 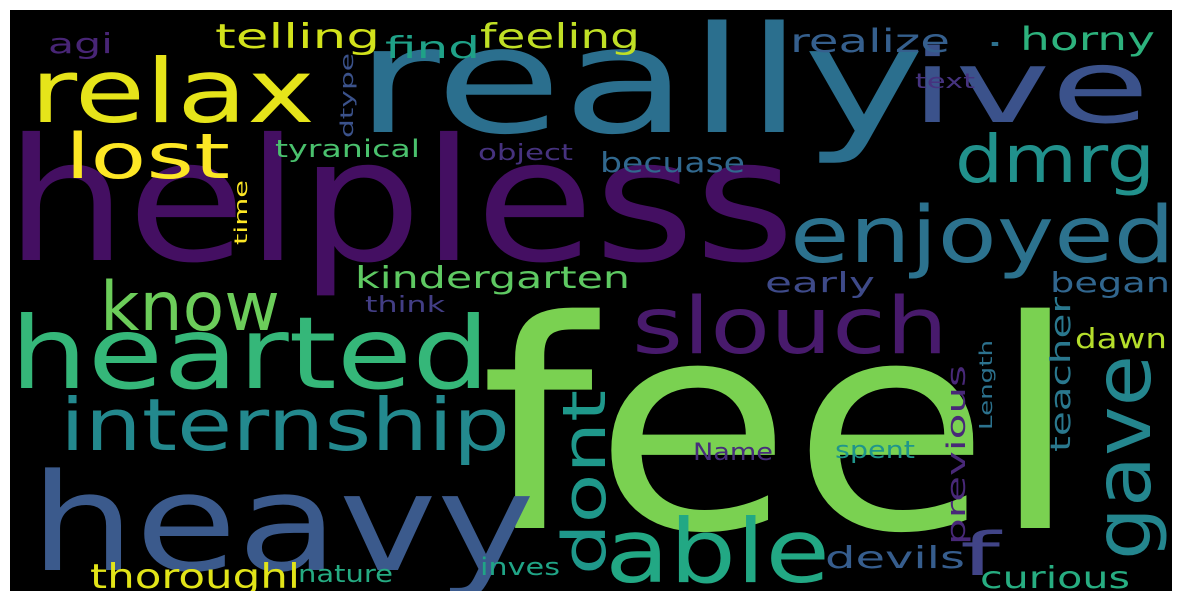 I want to click on word-dawn: dawn, so click(x=1121, y=338).